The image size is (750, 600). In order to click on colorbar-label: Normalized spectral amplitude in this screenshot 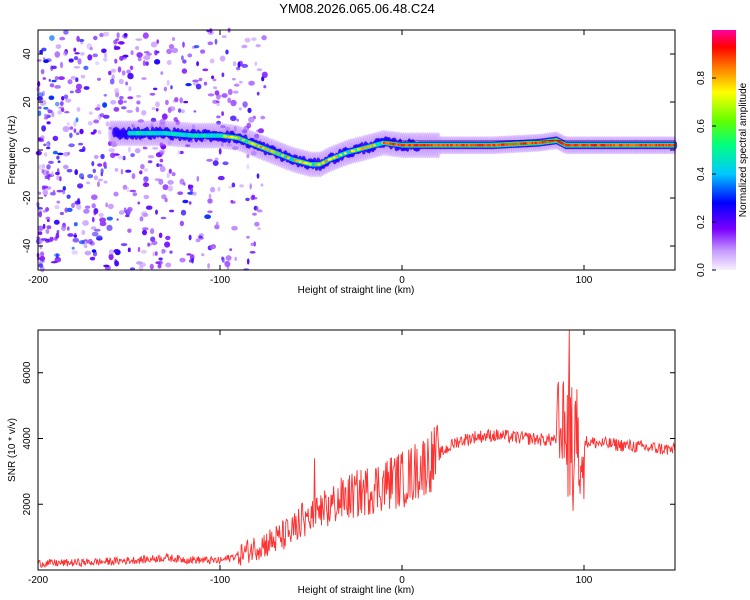, I will do `click(743, 149)`.